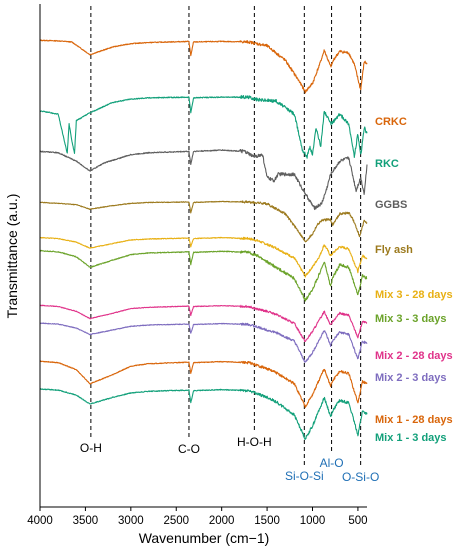 This screenshot has width=468, height=550. I want to click on series-line-mix-3-3-days, so click(203, 275).